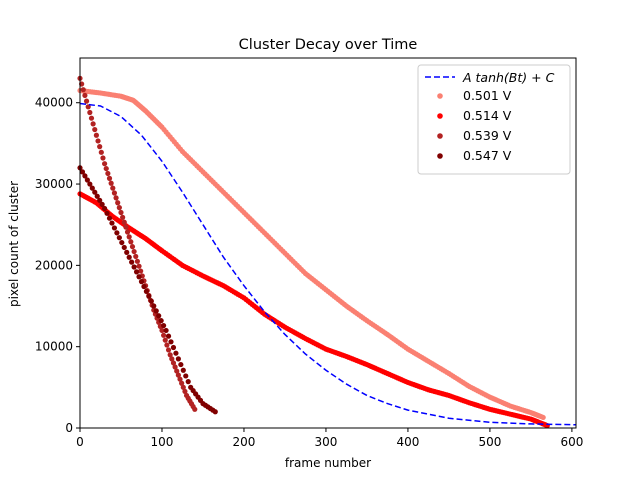 The image size is (640, 480). What do you see at coordinates (244, 442) in the screenshot?
I see `x-tick-label: 200` at bounding box center [244, 442].